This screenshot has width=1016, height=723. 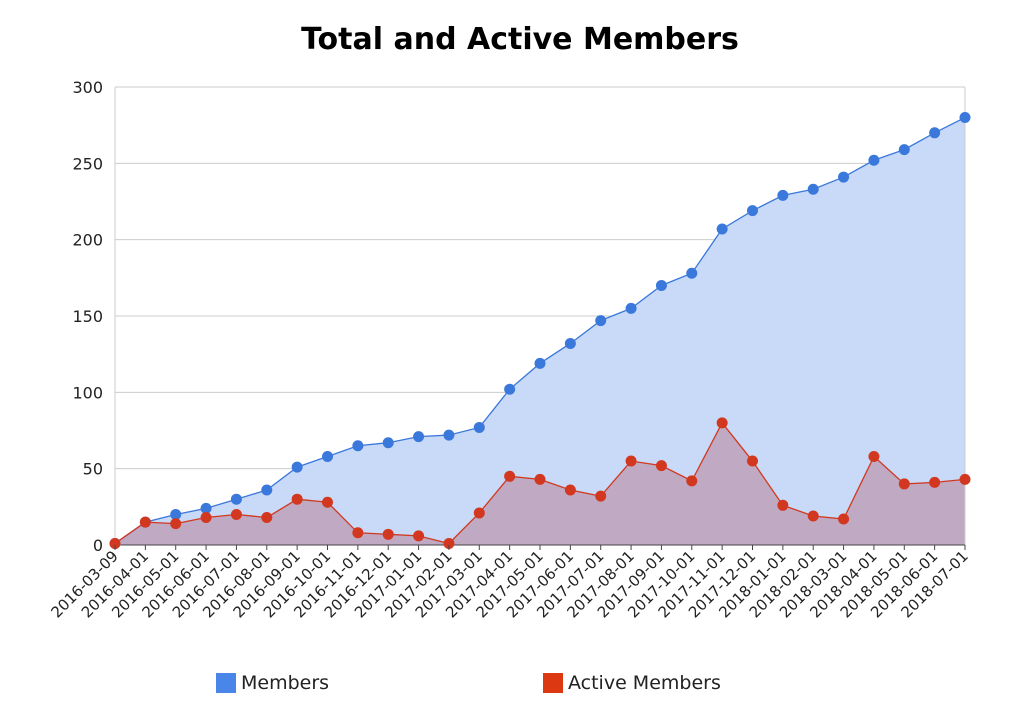 What do you see at coordinates (87, 240) in the screenshot?
I see `y-tick-label: 200` at bounding box center [87, 240].